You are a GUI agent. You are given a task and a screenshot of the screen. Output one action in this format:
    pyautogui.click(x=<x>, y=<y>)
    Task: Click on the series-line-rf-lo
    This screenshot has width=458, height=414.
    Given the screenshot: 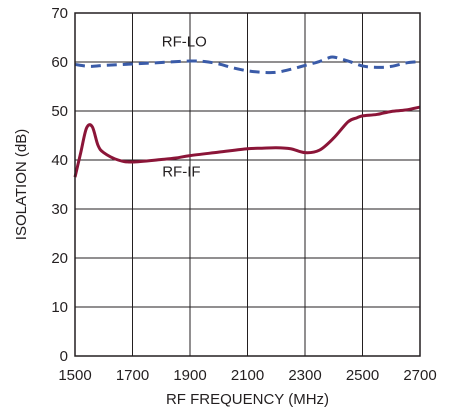 What is the action you would take?
    pyautogui.click(x=247, y=65)
    